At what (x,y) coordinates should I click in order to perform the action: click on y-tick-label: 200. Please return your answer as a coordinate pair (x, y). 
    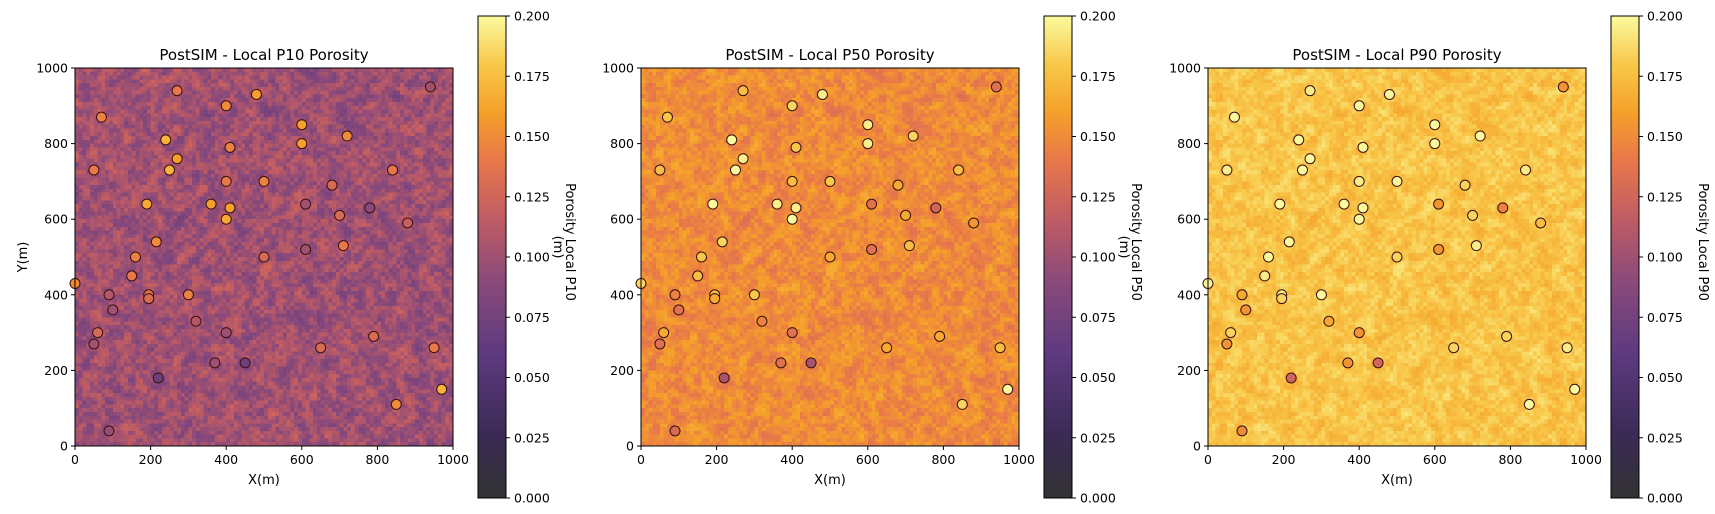
    Looking at the image, I should click on (56, 370).